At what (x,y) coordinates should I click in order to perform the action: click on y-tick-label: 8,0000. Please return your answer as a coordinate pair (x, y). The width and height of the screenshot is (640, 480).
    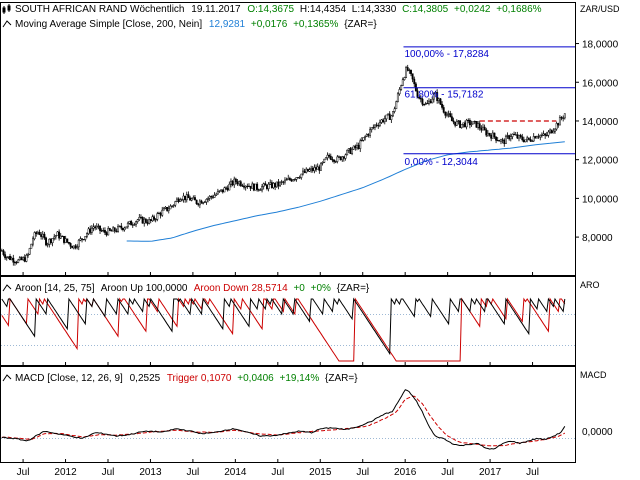
    Looking at the image, I should click on (597, 238).